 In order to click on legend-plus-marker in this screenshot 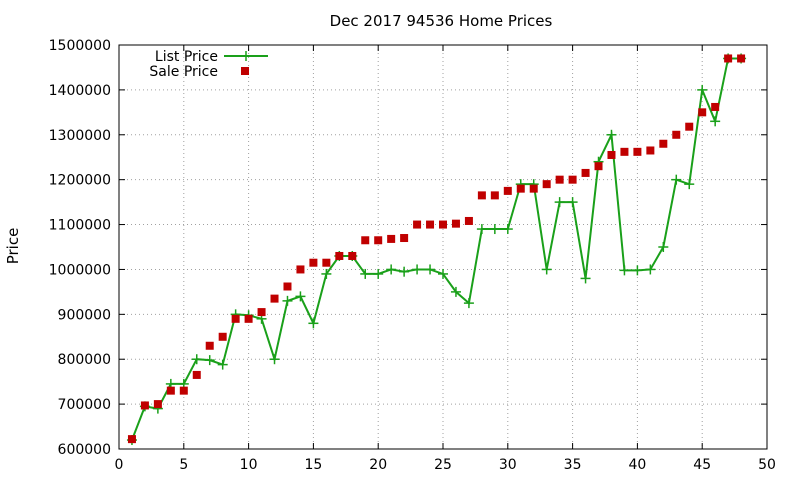, I will do `click(246, 56)`.